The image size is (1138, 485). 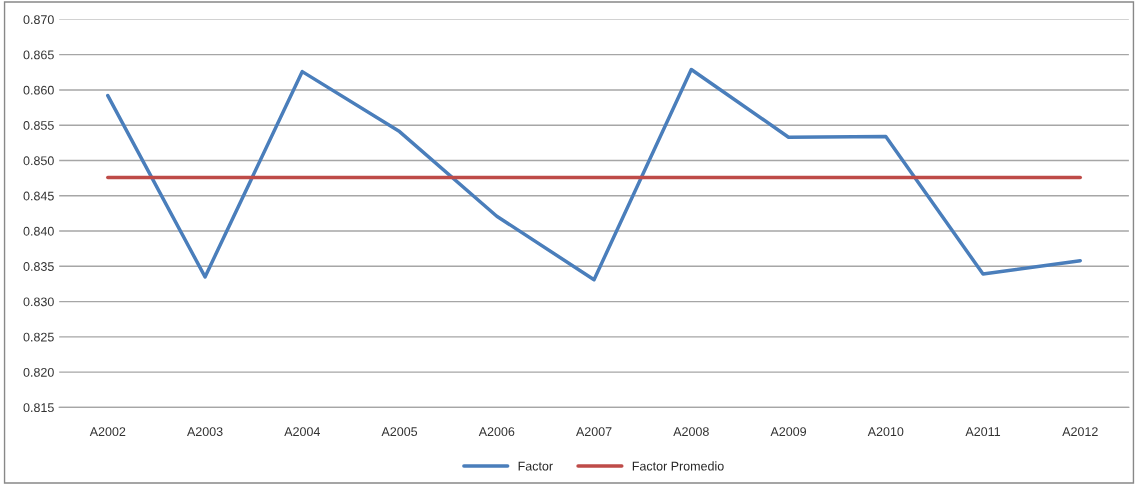 What do you see at coordinates (38, 266) in the screenshot?
I see `y-tick-label: 0.835` at bounding box center [38, 266].